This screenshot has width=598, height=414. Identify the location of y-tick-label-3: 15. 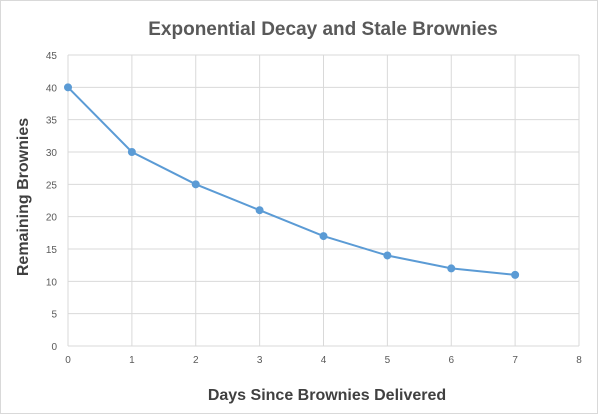
(52, 250).